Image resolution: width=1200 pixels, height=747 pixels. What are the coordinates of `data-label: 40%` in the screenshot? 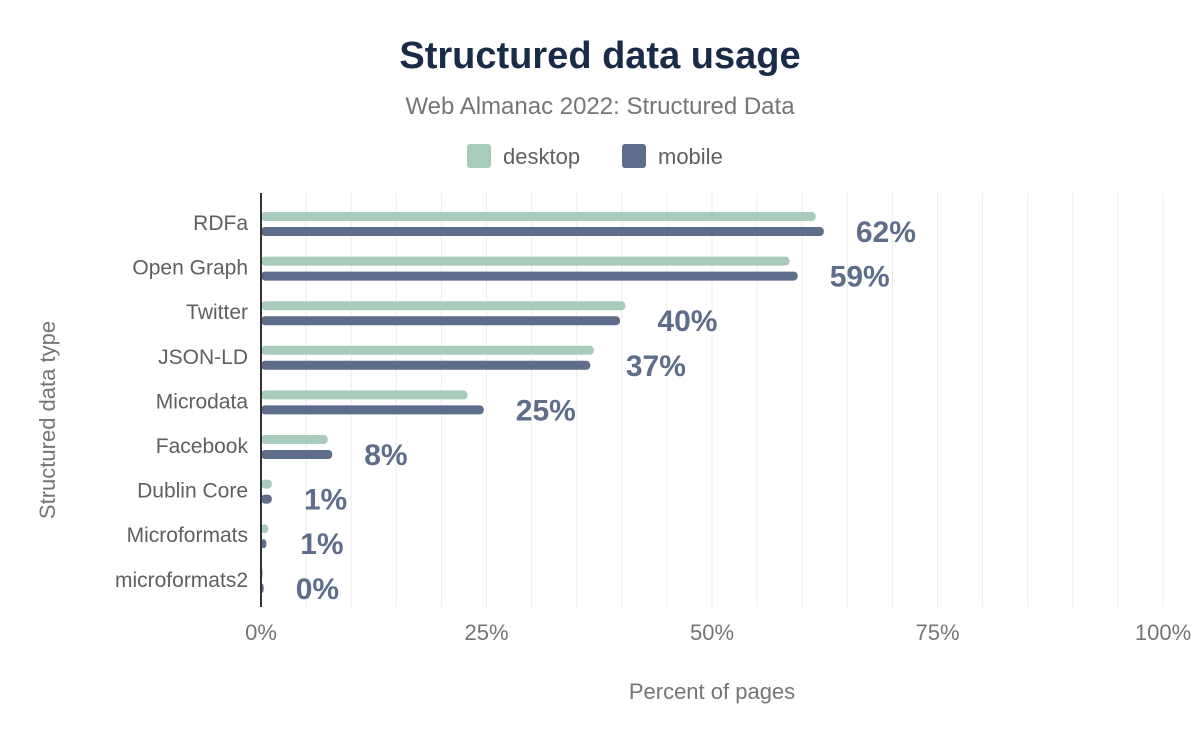 It's located at (687, 321).